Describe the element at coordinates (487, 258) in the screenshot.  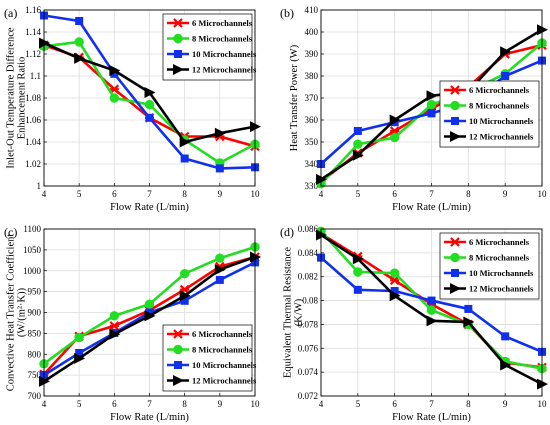
I see `legend-entry: 8 Microchannels` at that location.